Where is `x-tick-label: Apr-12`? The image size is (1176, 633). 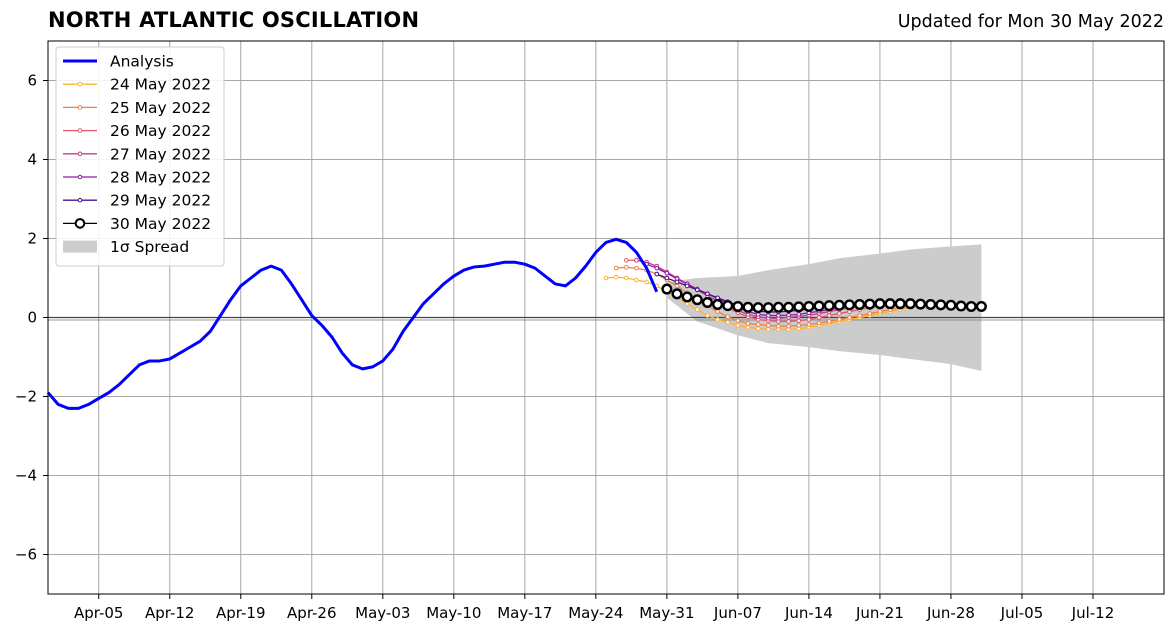 x-tick-label: Apr-12 is located at coordinates (170, 613).